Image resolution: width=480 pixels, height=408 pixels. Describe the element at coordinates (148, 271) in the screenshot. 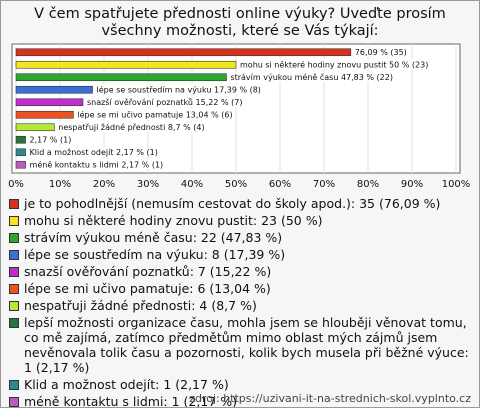

I see `legend-label: snazší ověřování poznatků: 7 (15,22 %)` at that location.